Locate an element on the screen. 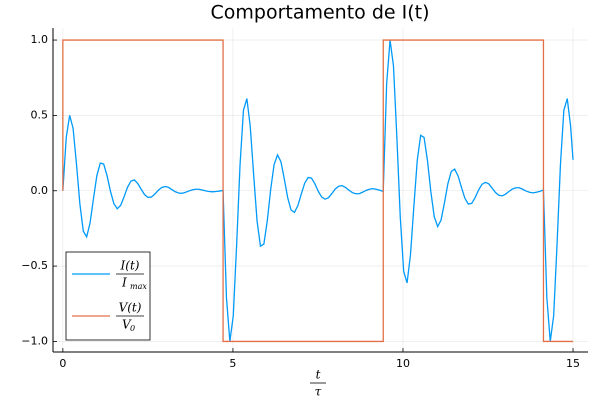 The image size is (600, 400). legend-box is located at coordinates (108, 296).